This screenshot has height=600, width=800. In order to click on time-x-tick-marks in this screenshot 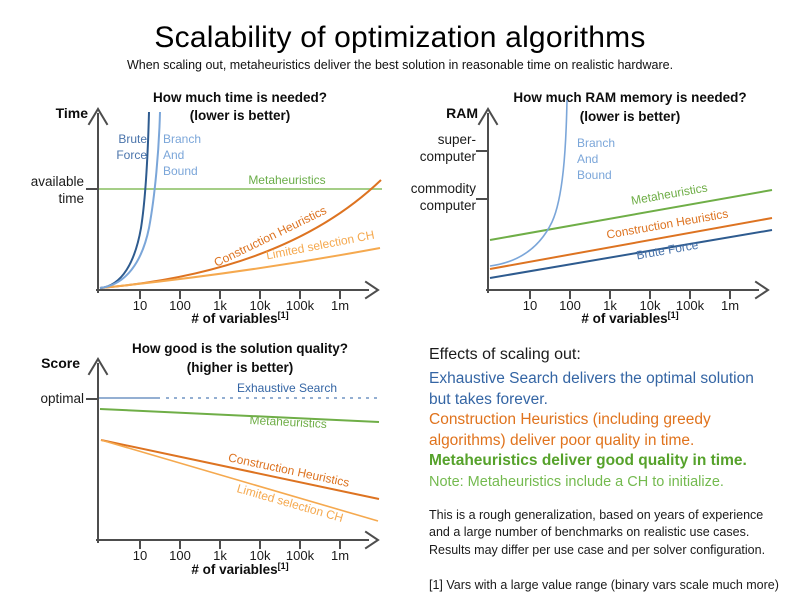, I will do `click(240, 294)`.